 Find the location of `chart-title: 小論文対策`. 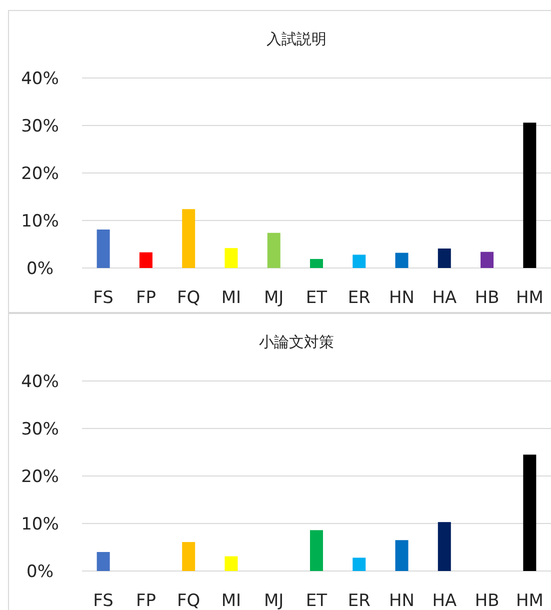

chart-title: 小論文対策 is located at coordinates (296, 342).